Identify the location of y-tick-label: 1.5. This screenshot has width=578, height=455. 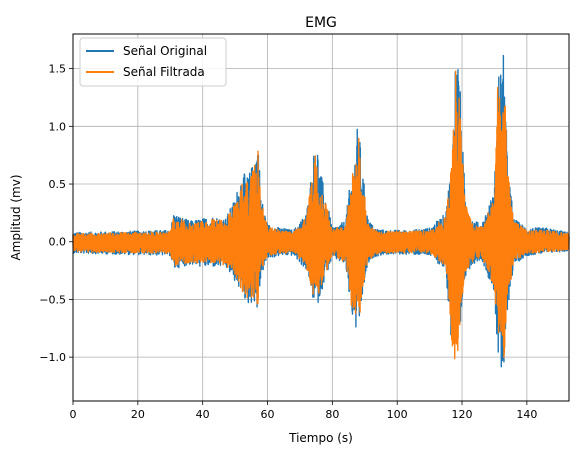
(58, 69).